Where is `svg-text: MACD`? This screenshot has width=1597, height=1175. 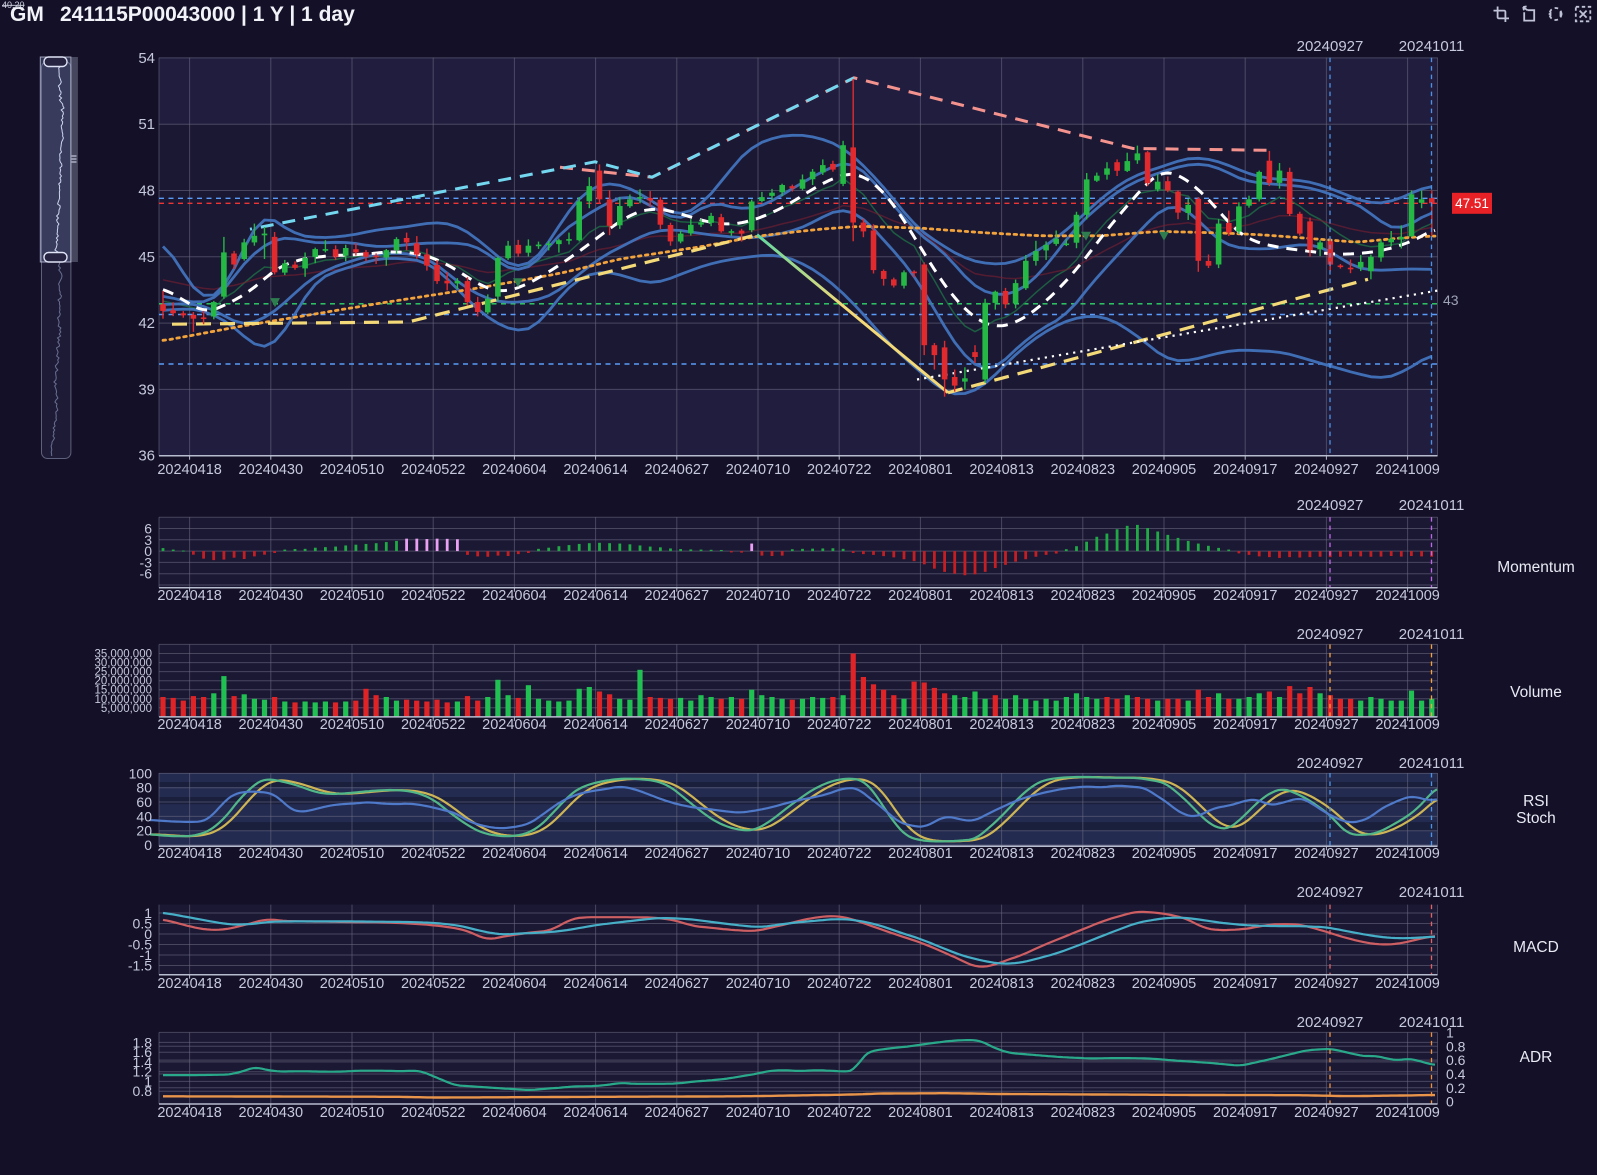 svg-text: MACD is located at coordinates (1536, 947).